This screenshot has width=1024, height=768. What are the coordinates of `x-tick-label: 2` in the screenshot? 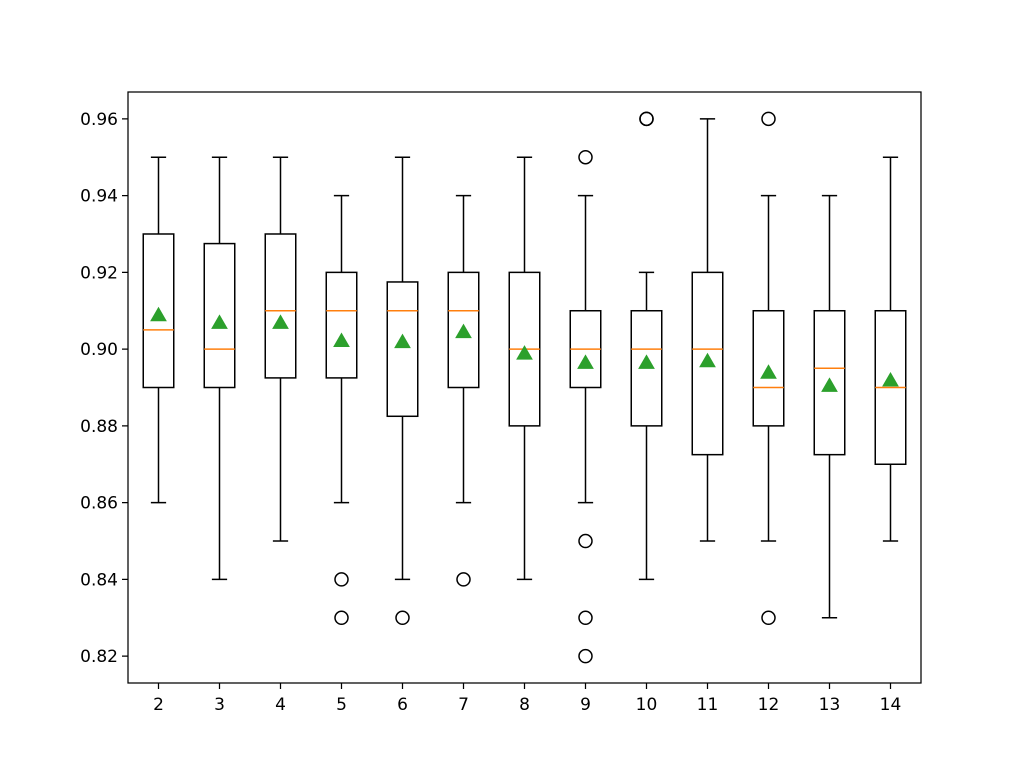 It's located at (158, 705).